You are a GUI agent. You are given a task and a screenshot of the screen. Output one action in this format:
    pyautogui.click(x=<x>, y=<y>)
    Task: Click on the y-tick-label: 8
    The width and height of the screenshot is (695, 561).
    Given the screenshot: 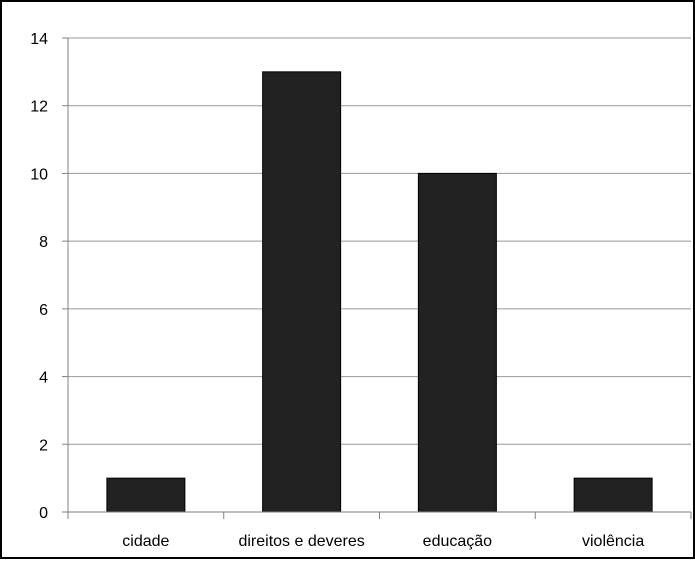 What is the action you would take?
    pyautogui.click(x=43, y=242)
    